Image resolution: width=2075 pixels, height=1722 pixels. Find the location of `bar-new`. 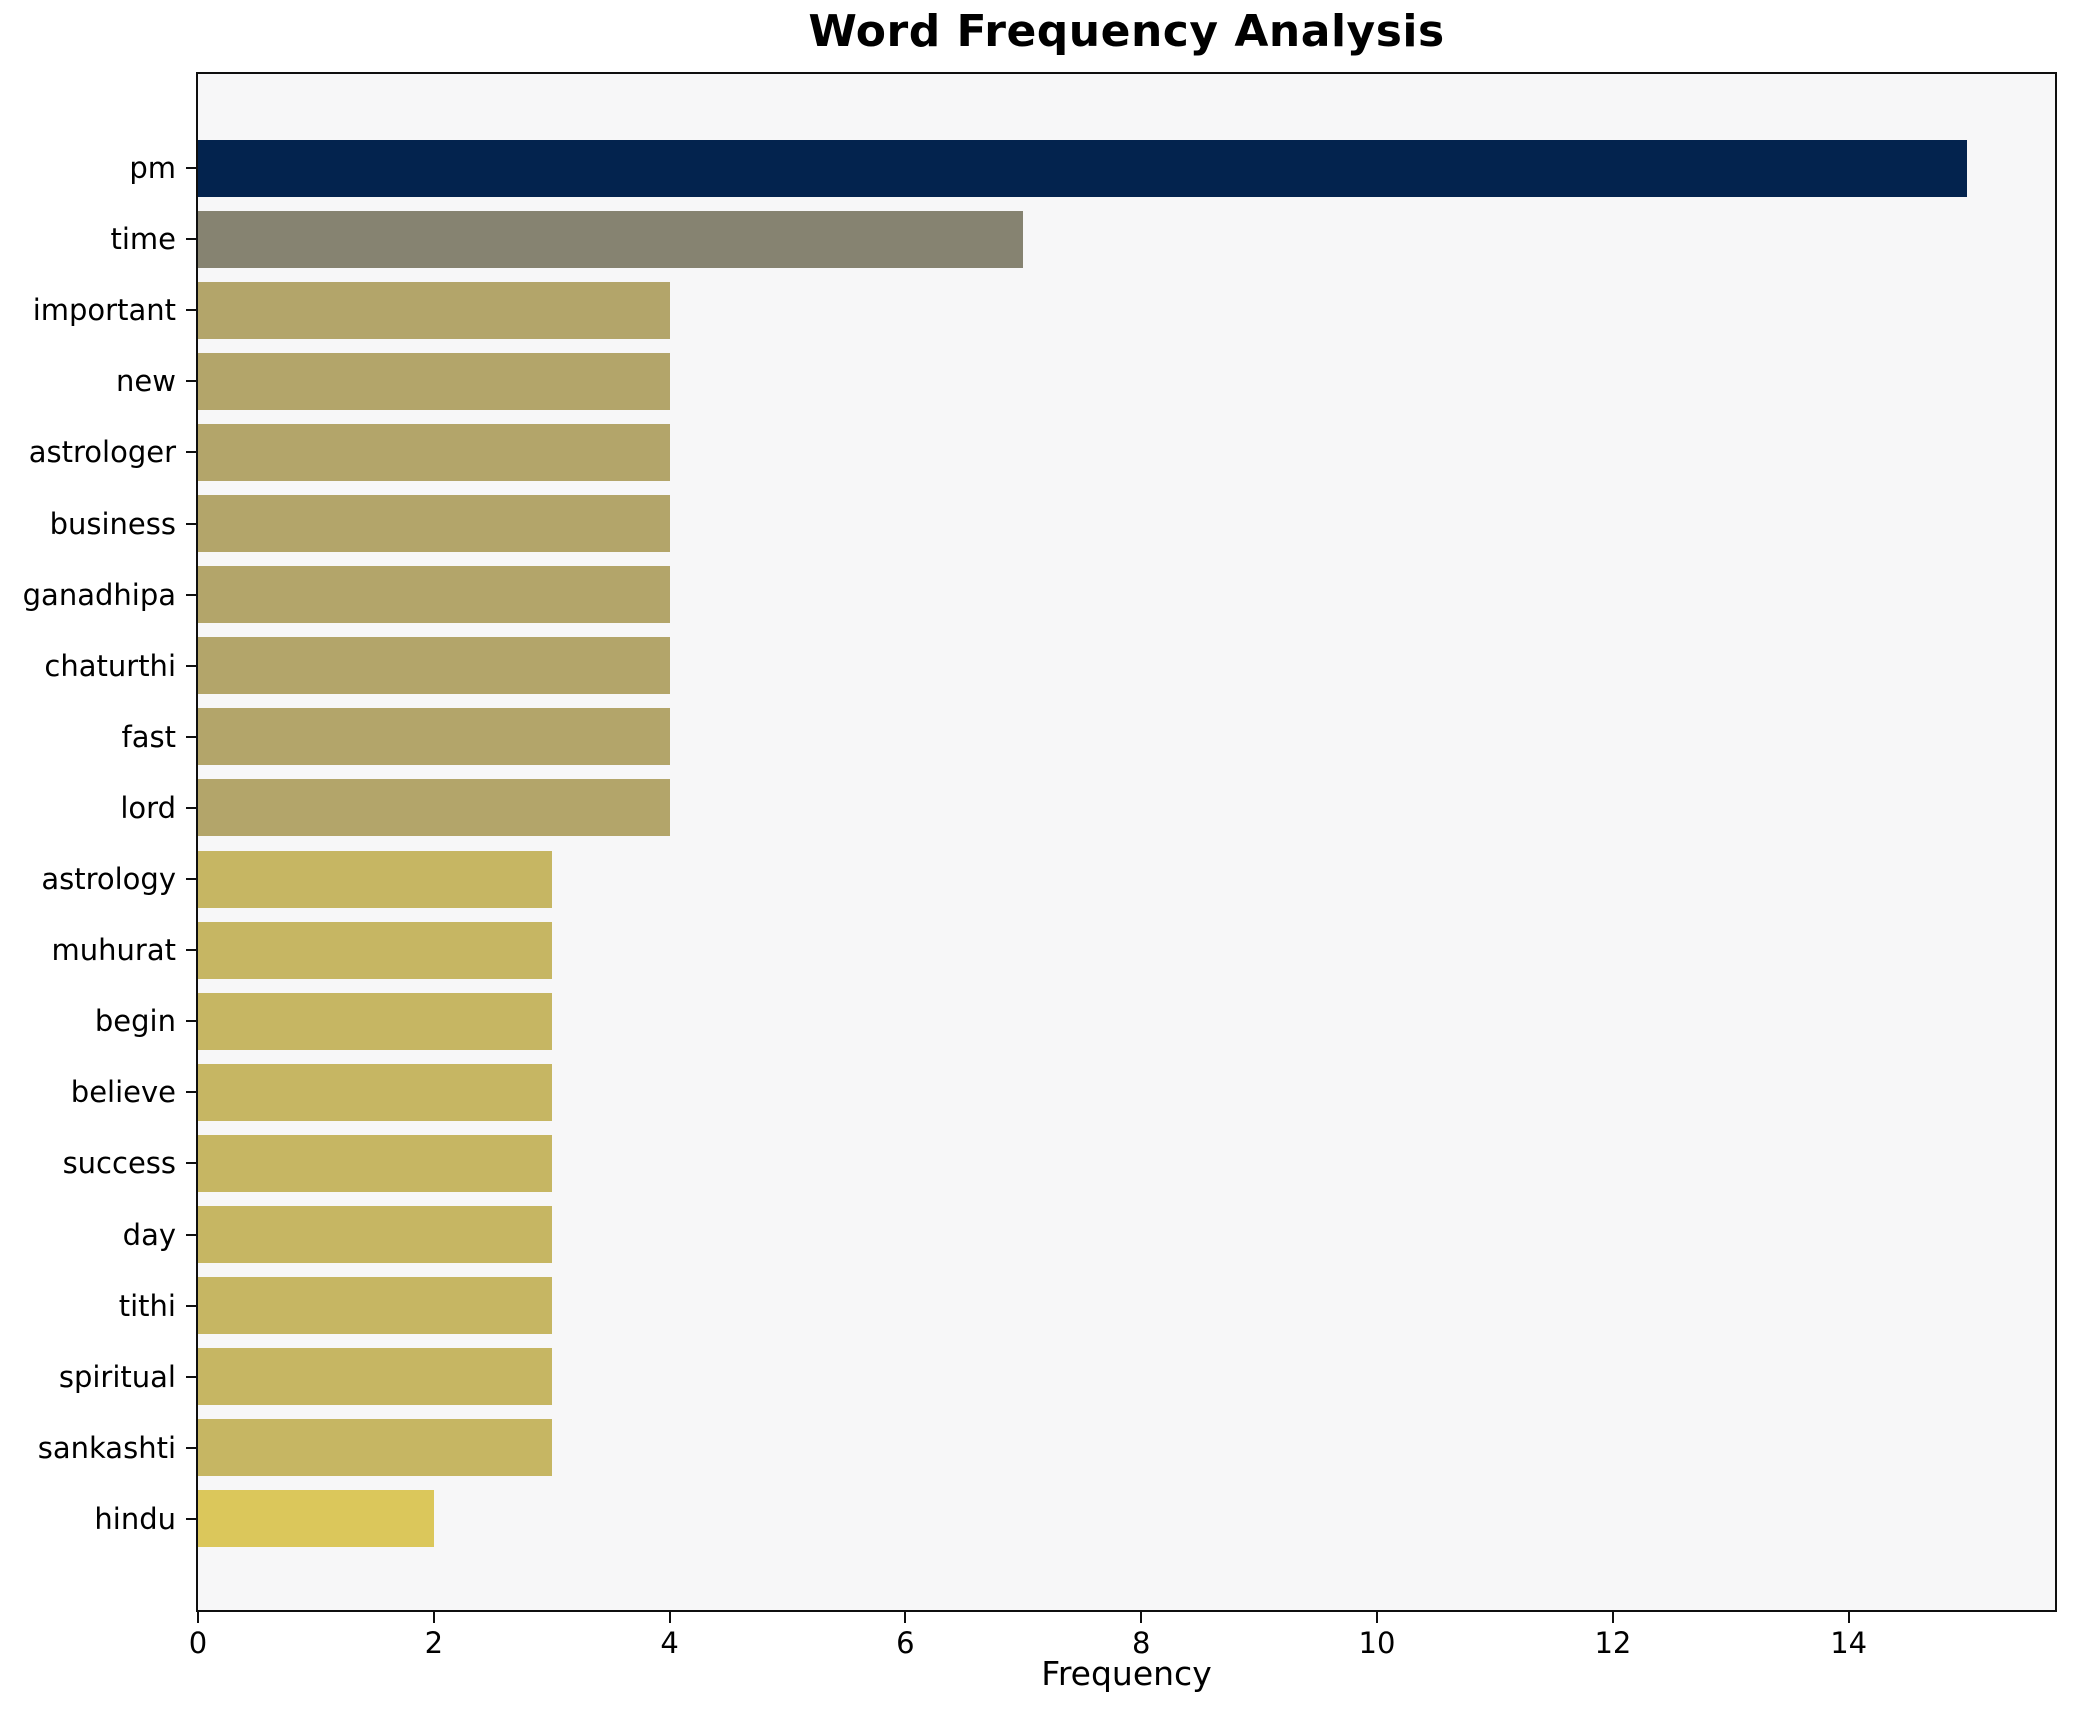

bar-new is located at coordinates (434, 381).